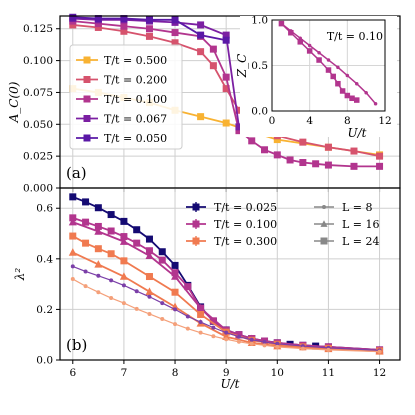 The height and width of the screenshot is (415, 415). What do you see at coordinates (135, 138) in the screenshot?
I see `legend-entry: T/t = 0.050` at bounding box center [135, 138].